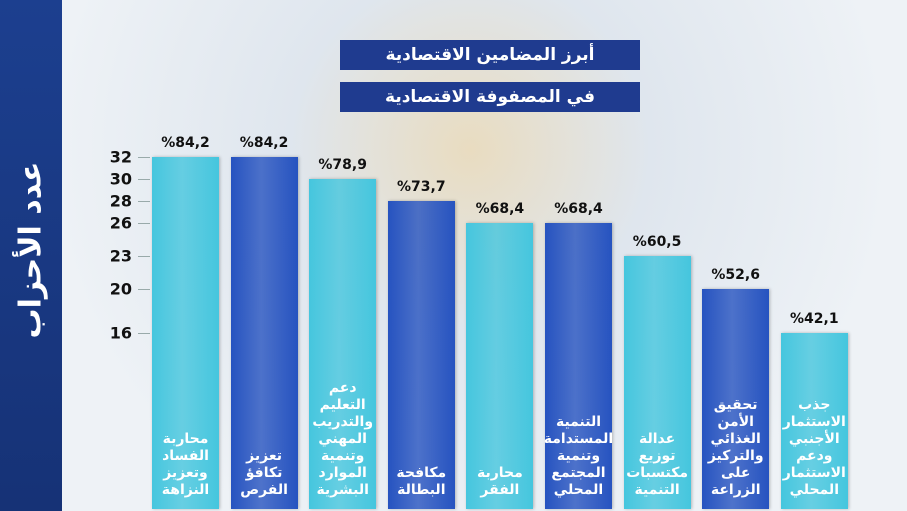 The image size is (907, 511). Describe the element at coordinates (120, 157) in the screenshot. I see `y-tick-label: 32` at that location.